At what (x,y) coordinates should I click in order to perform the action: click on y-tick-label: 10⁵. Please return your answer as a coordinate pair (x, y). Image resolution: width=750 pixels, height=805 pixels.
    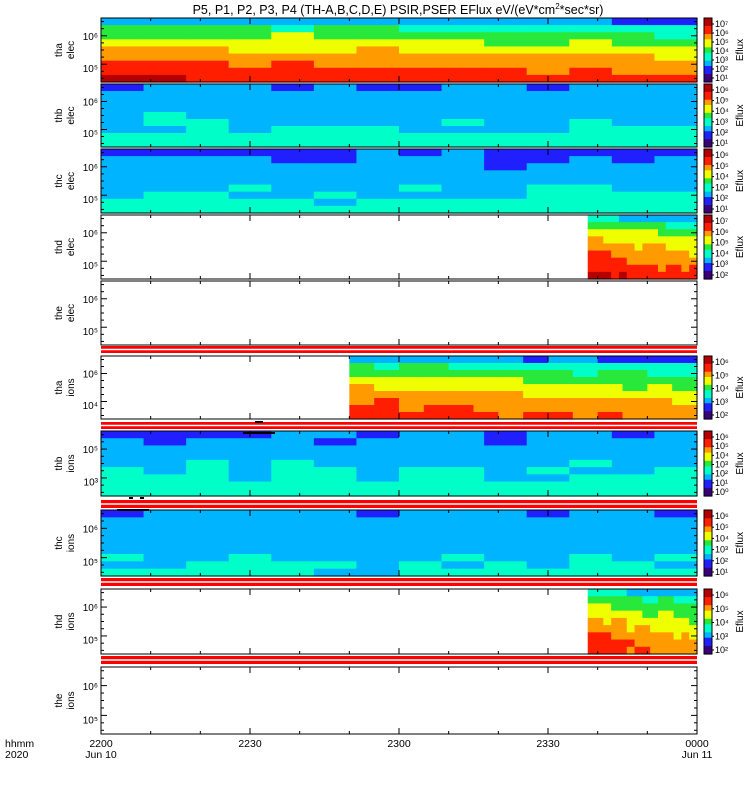
    Looking at the image, I should click on (90, 200).